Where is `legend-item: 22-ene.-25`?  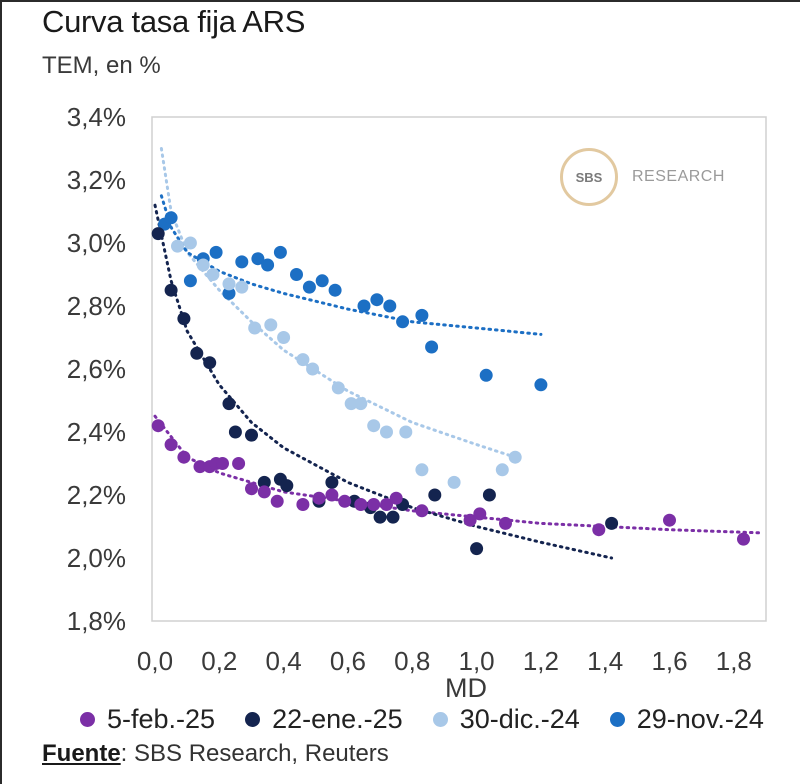 legend-item: 22-ene.-25 is located at coordinates (324, 719).